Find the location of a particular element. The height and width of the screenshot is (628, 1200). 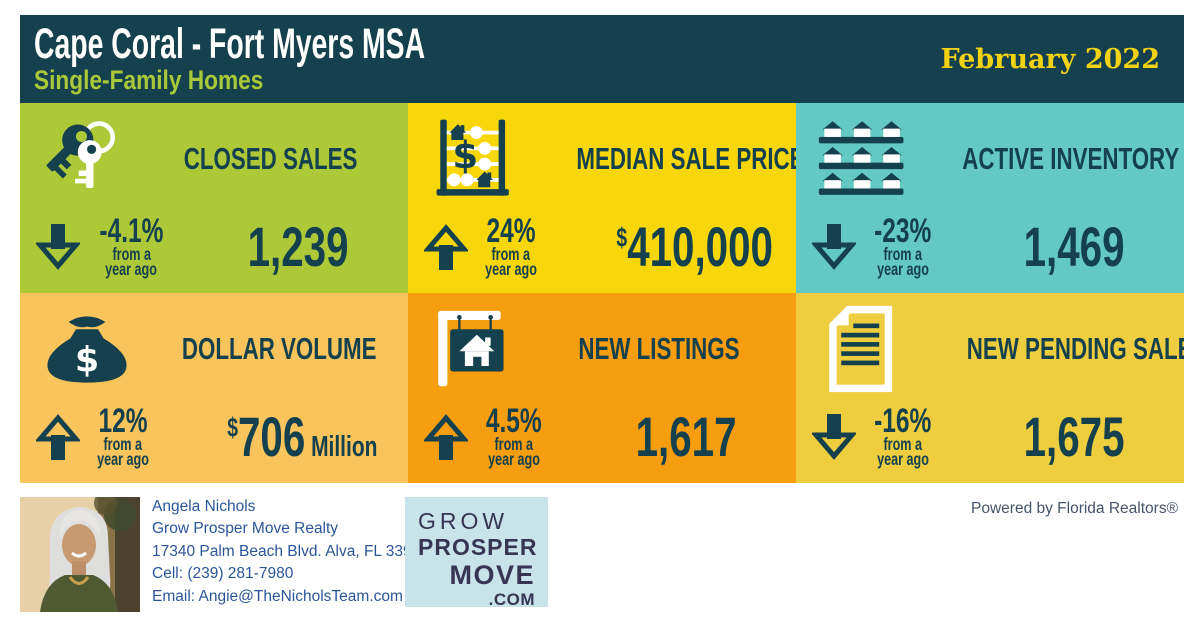

report-period: February 2022 is located at coordinates (1050, 59).